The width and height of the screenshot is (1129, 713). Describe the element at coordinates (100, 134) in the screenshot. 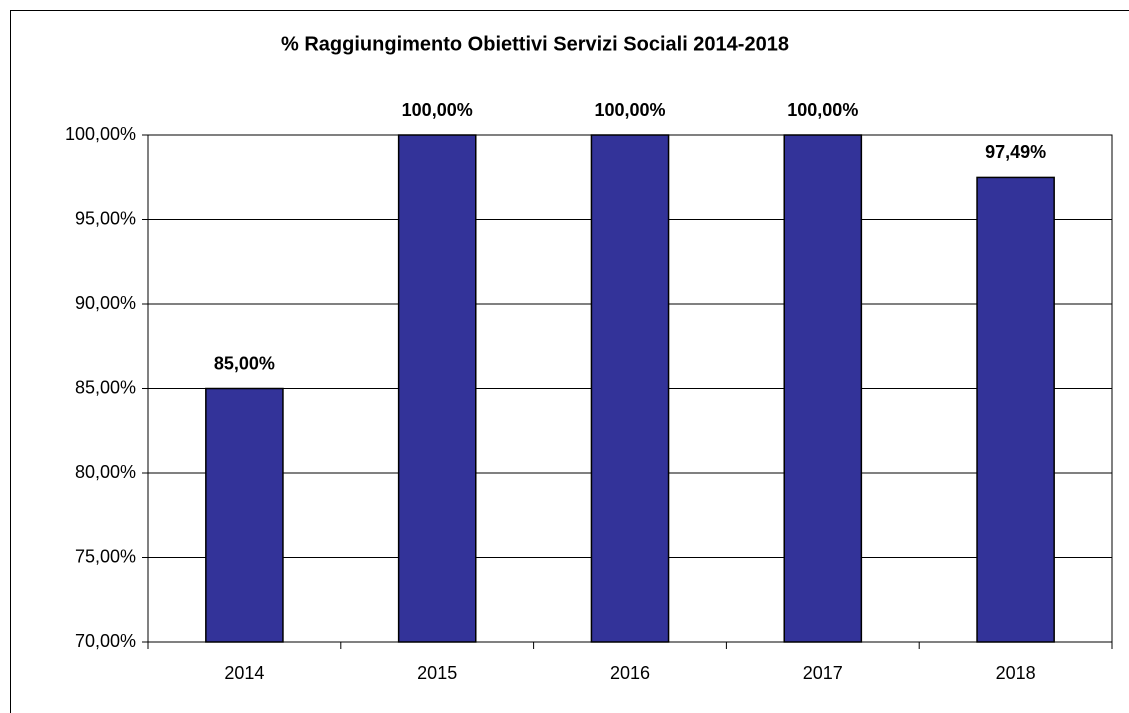

I see `y-tick-label: 100,00%` at that location.